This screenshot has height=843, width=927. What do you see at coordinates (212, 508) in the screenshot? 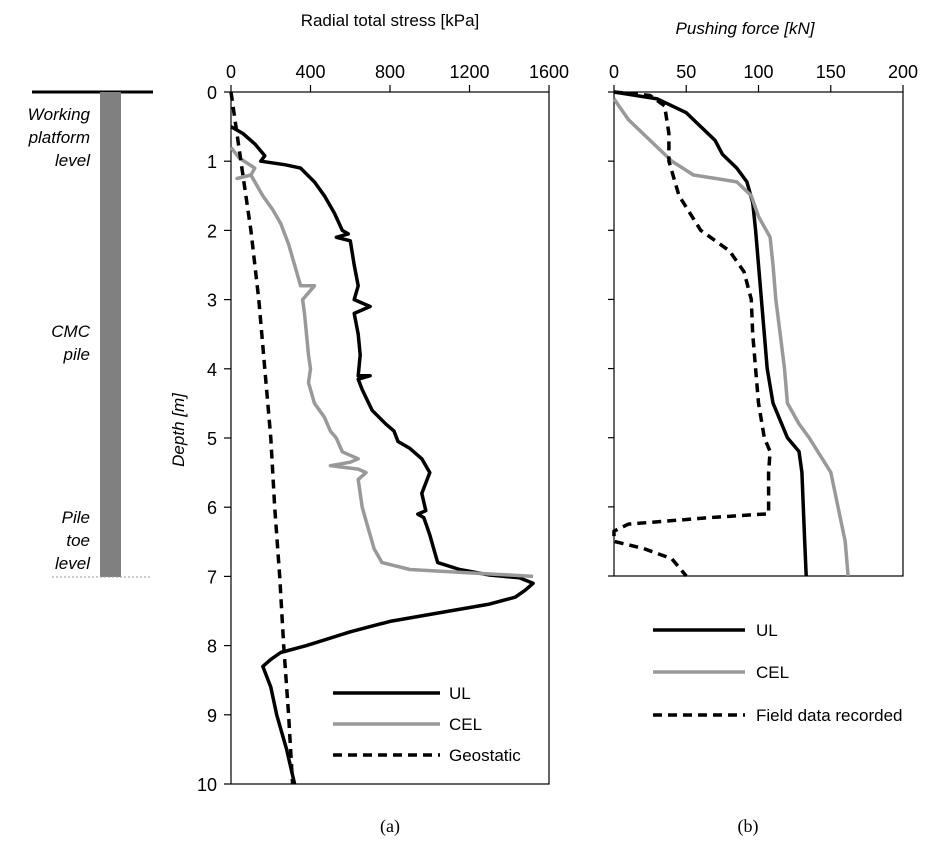
I see `chart-a-y-tick-label: 6` at bounding box center [212, 508].